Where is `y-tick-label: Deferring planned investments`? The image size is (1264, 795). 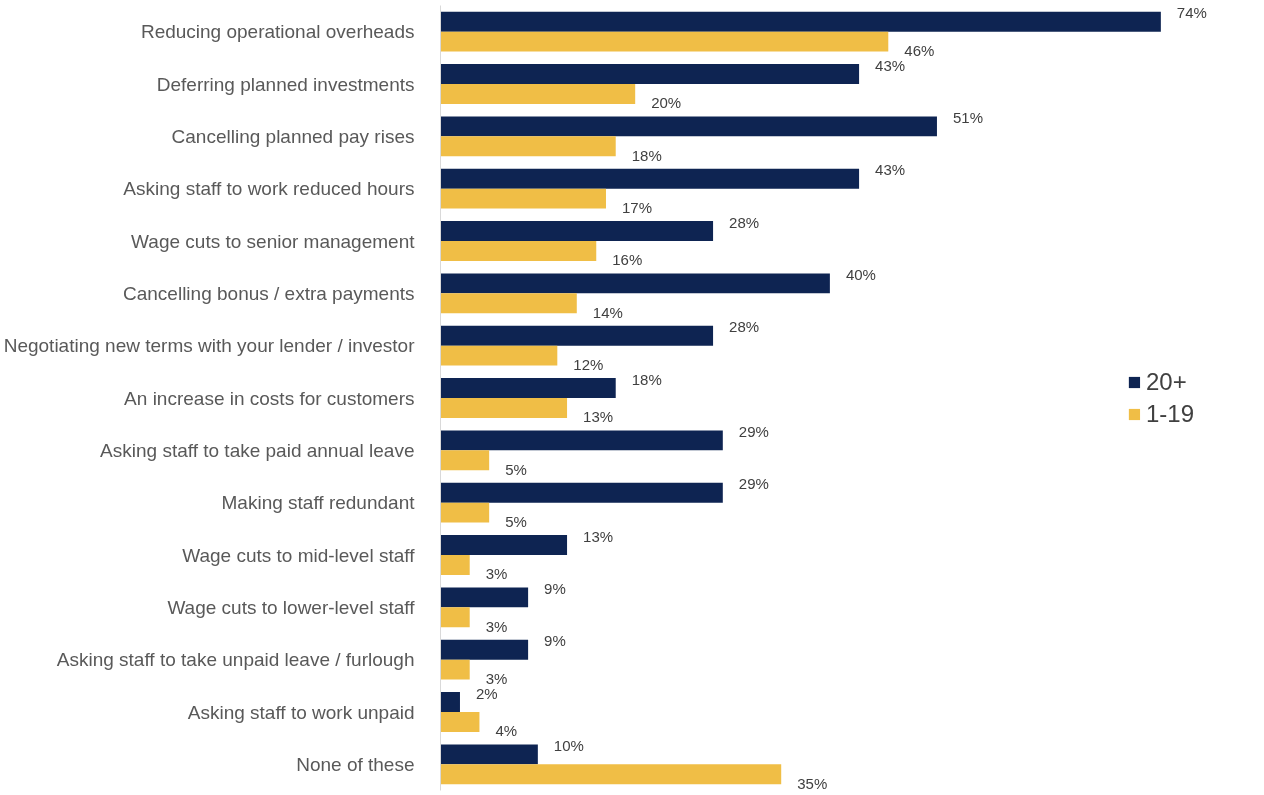
y-tick-label: Deferring planned investments is located at coordinates (285, 84).